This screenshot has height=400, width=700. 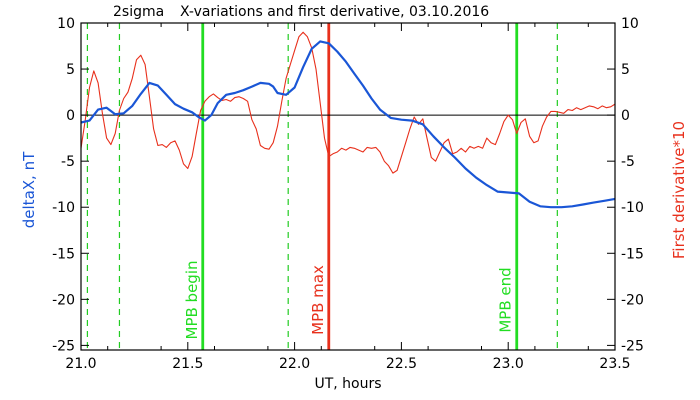 I want to click on y-tick-label-right: -10, so click(x=632, y=208).